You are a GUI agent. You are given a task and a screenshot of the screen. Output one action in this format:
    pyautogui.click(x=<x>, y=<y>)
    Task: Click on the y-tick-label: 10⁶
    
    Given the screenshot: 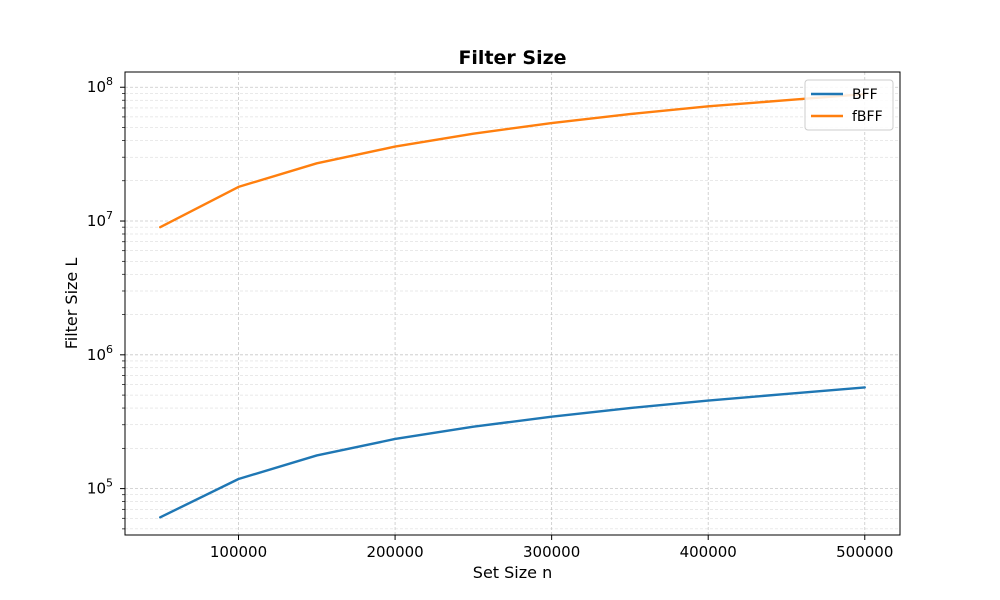 What is the action you would take?
    pyautogui.click(x=100, y=353)
    